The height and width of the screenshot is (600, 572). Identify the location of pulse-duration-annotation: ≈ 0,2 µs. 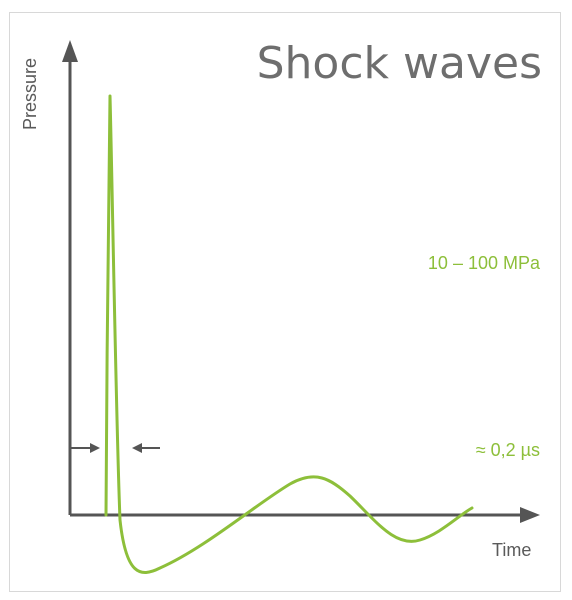
(507, 450).